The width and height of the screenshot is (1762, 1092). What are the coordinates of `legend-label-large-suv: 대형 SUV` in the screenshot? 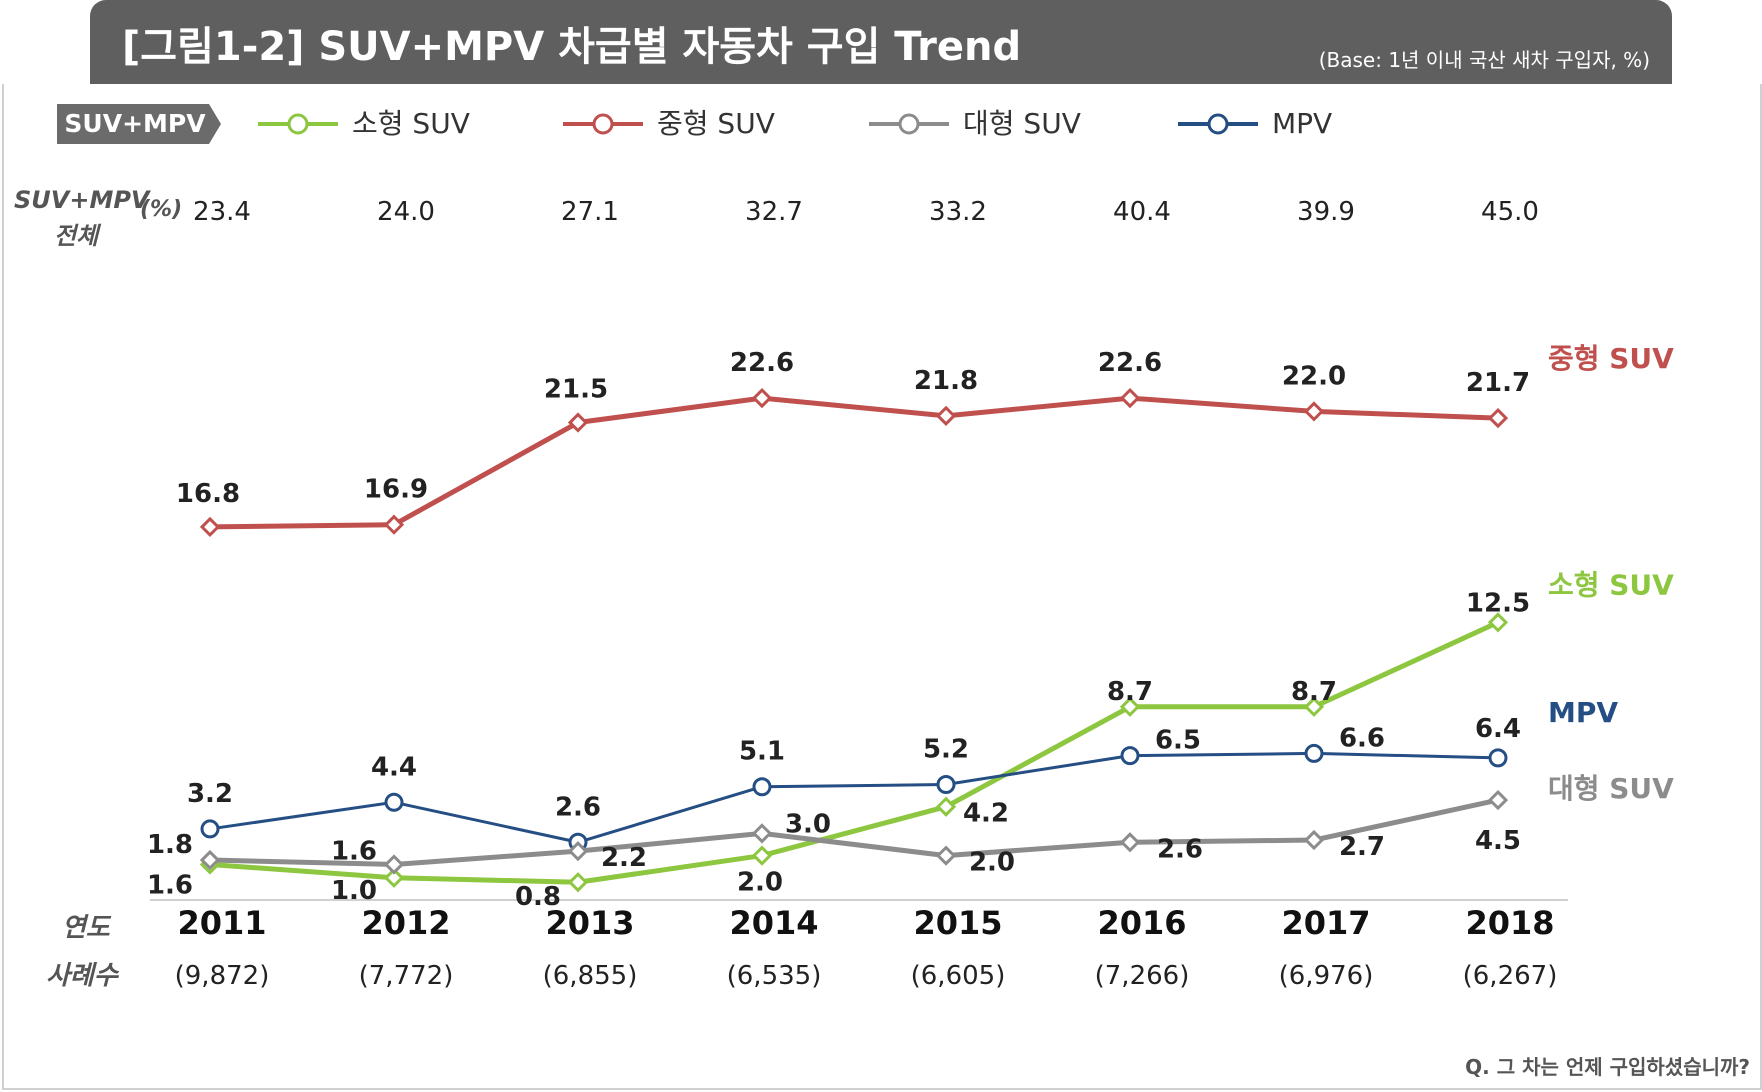 It's located at (1022, 123).